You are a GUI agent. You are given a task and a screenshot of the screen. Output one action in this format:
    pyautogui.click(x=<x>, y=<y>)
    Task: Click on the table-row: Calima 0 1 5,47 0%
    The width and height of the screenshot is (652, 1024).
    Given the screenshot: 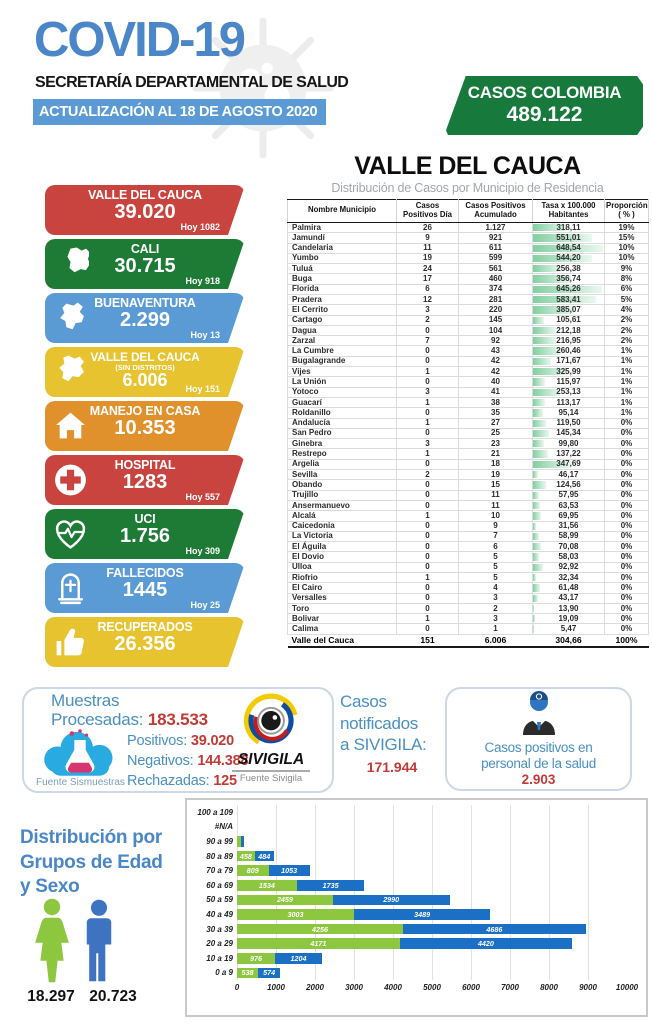 What is the action you would take?
    pyautogui.click(x=468, y=629)
    